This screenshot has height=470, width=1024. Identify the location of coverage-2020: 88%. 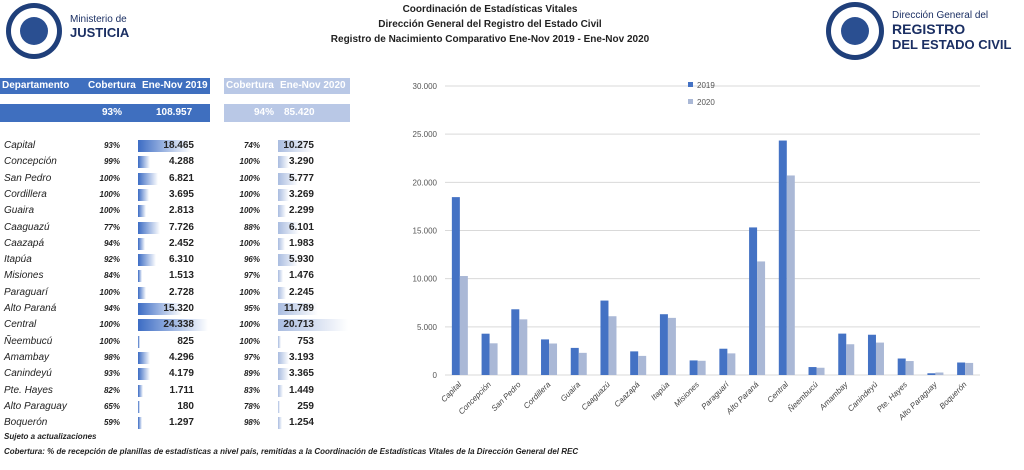
(251, 227).